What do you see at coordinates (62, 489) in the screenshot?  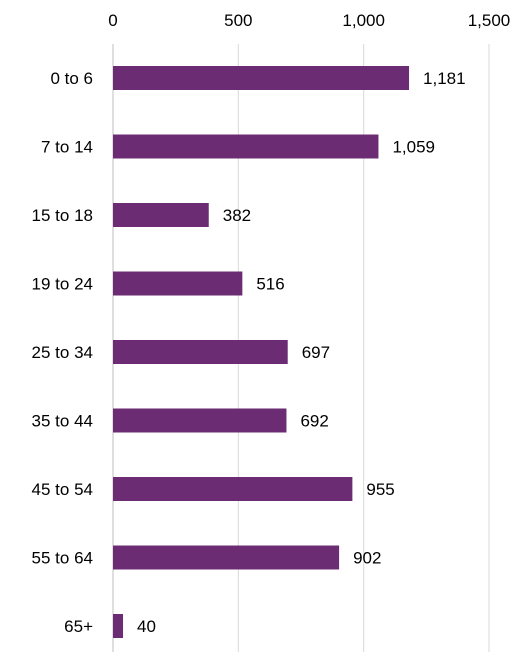 I see `category-label: 45 to 54` at bounding box center [62, 489].